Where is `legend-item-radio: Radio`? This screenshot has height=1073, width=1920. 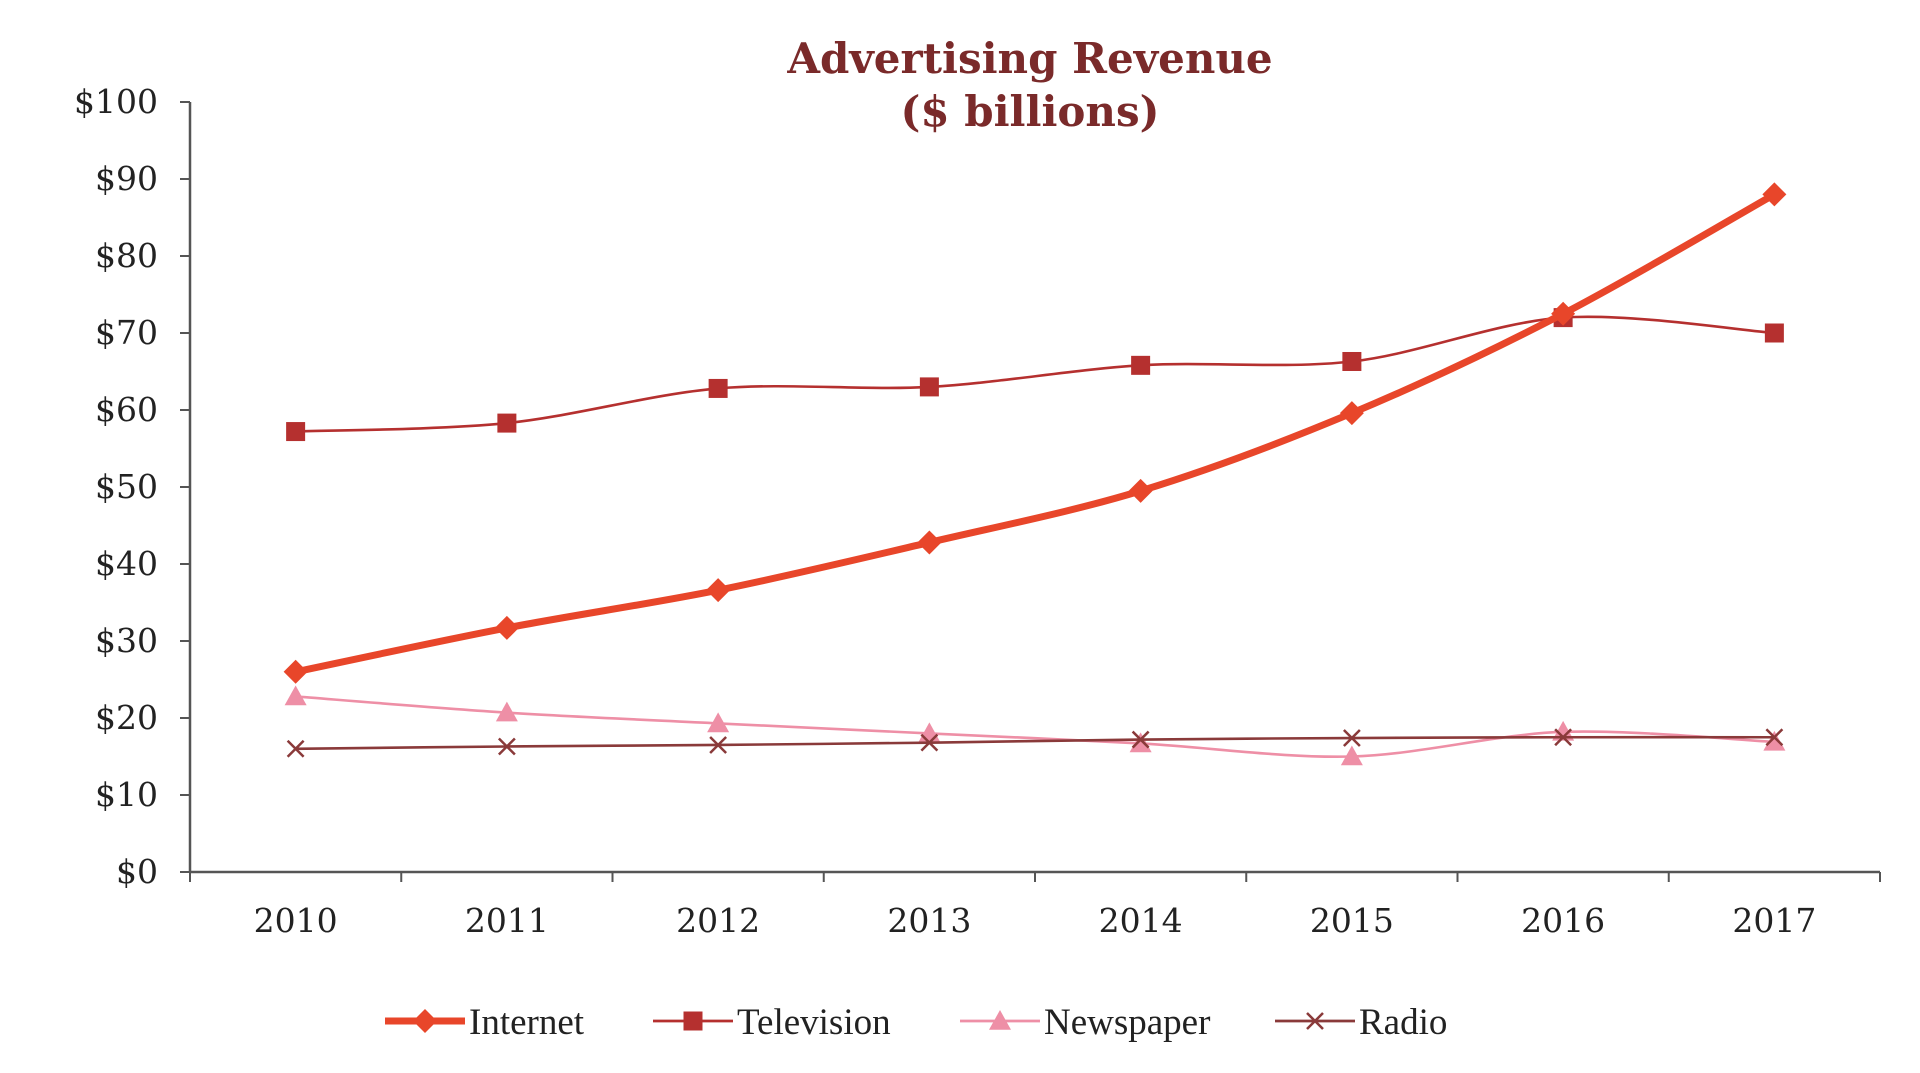
legend-item-radio: Radio is located at coordinates (1361, 1022).